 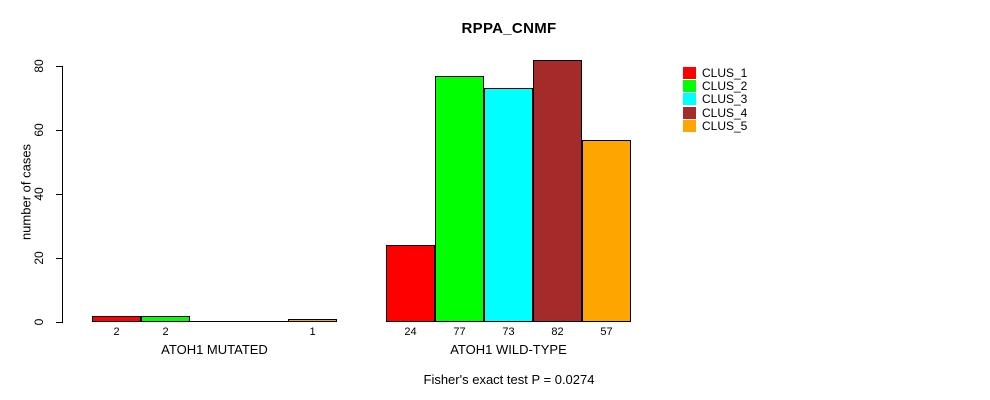 What do you see at coordinates (263, 321) in the screenshot?
I see `zero-bar-clus_4-group0` at bounding box center [263, 321].